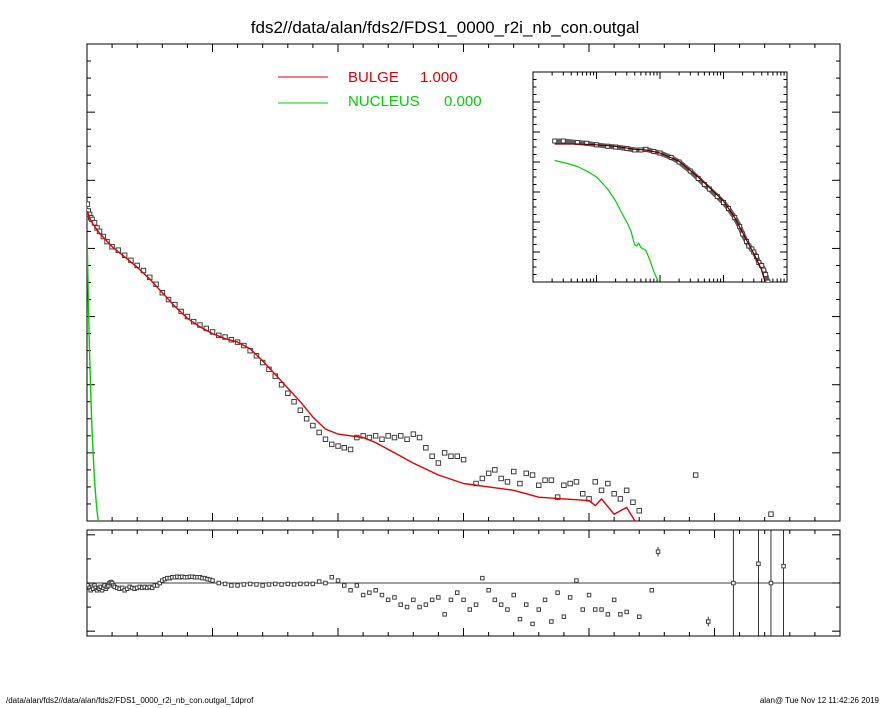 The height and width of the screenshot is (708, 885). I want to click on legend-bulge-value: 1.000, so click(439, 77).